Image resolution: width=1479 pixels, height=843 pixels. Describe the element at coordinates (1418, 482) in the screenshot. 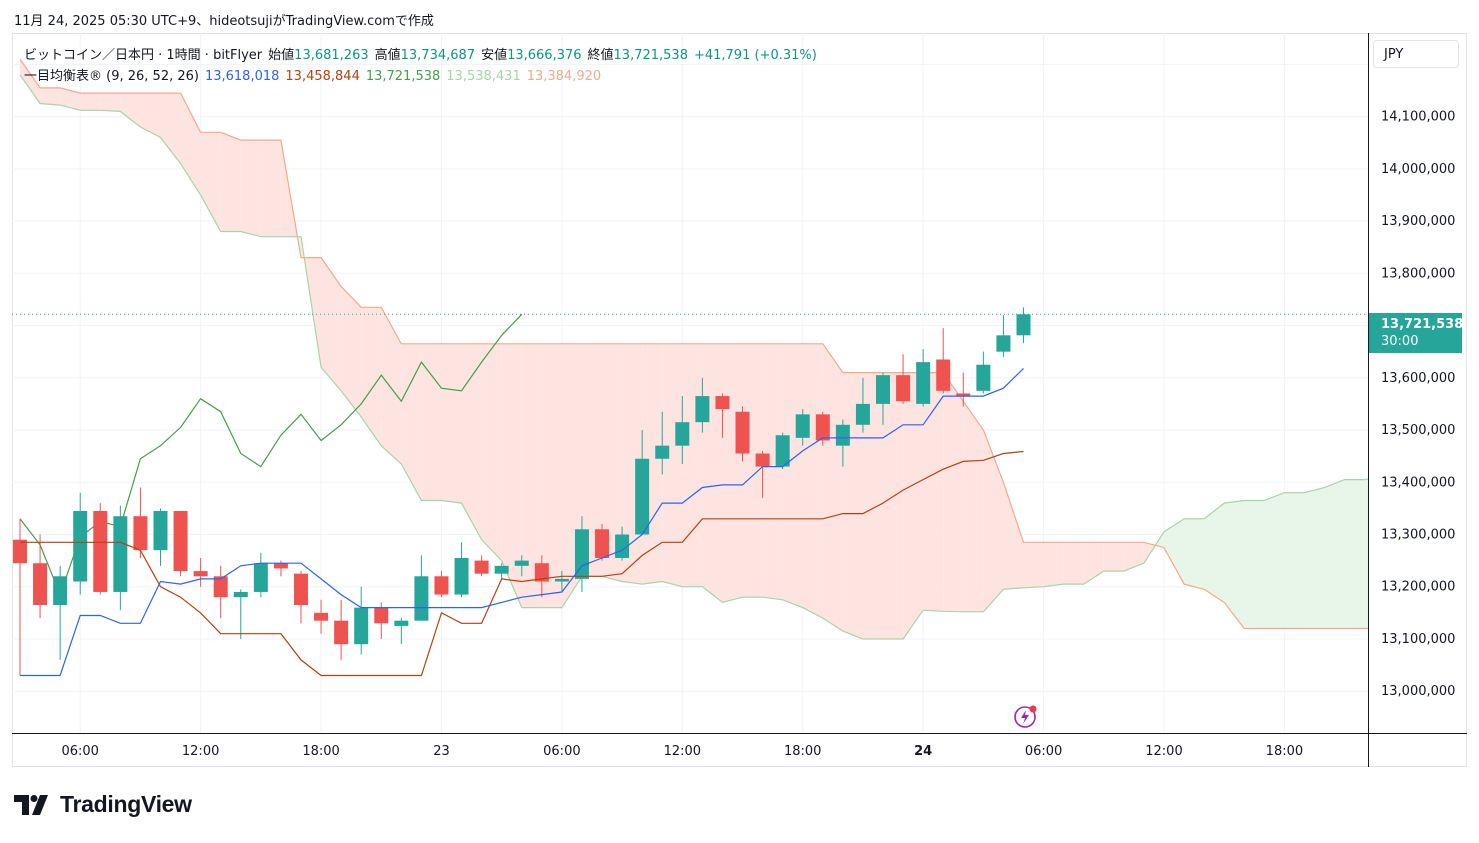

I see `y-tick-label: 13,400,000` at that location.